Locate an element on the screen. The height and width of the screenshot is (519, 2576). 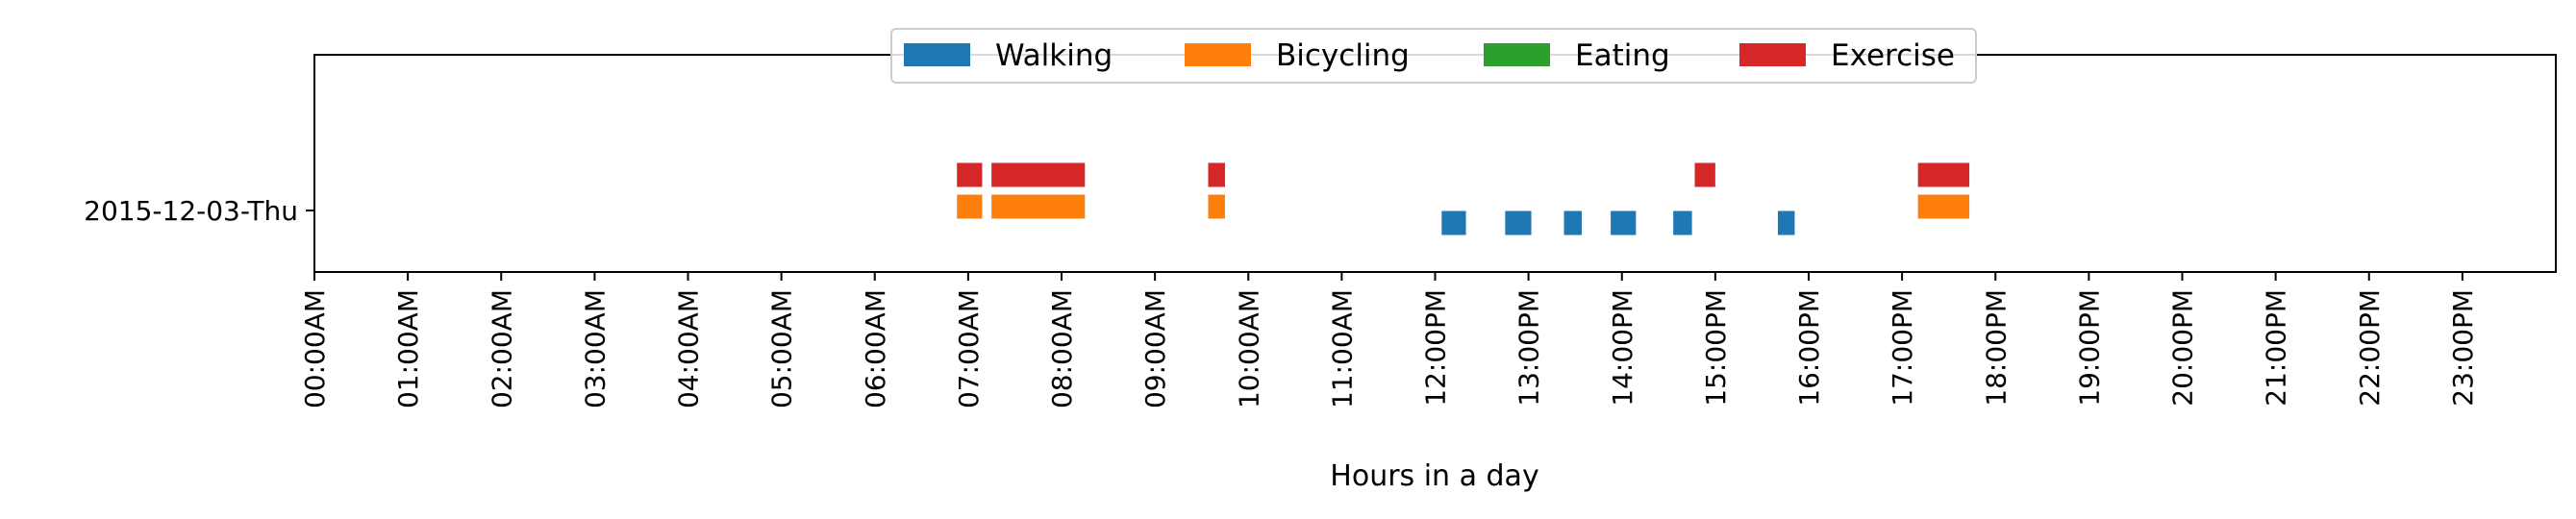
x-tick-label: 19:00PM is located at coordinates (2089, 348).